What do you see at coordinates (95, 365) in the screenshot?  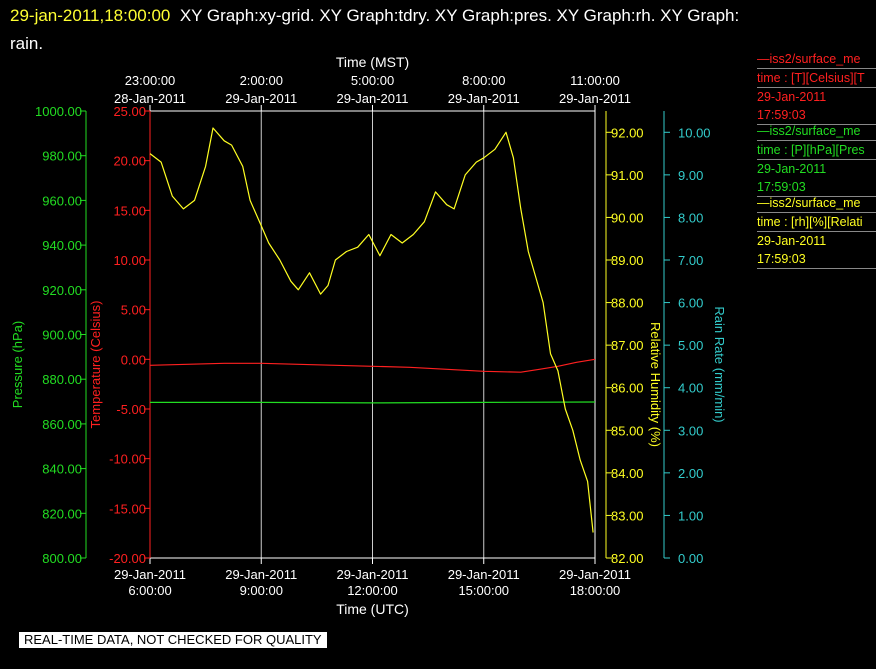 I see `y-axis-title-temperature: Temperature (Celsius)` at bounding box center [95, 365].